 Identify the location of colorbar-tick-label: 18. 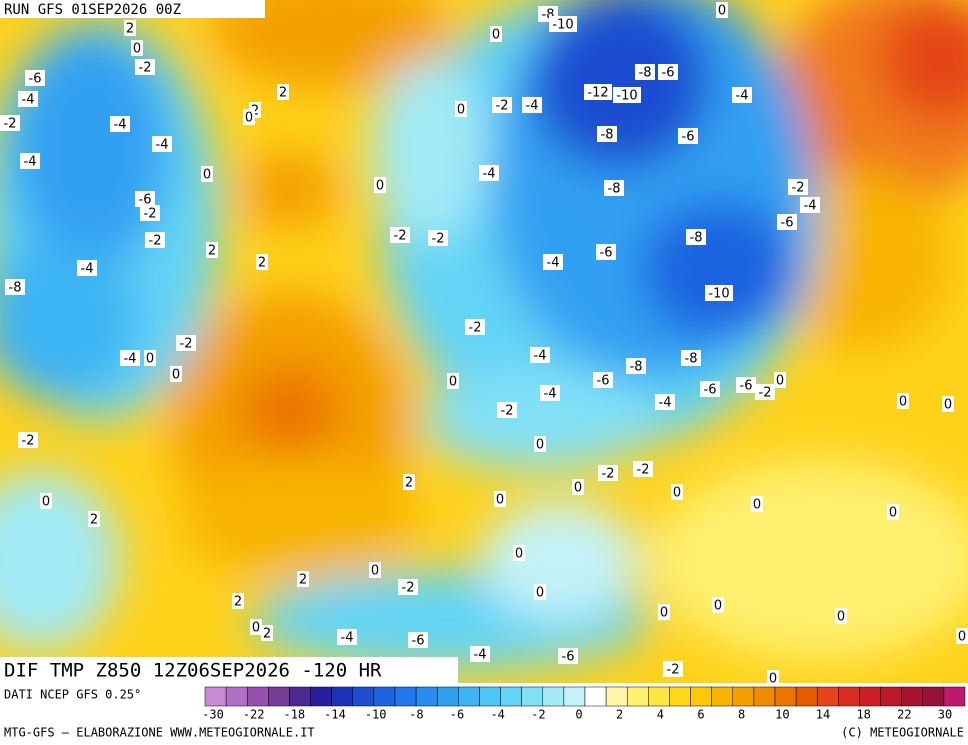
(863, 715).